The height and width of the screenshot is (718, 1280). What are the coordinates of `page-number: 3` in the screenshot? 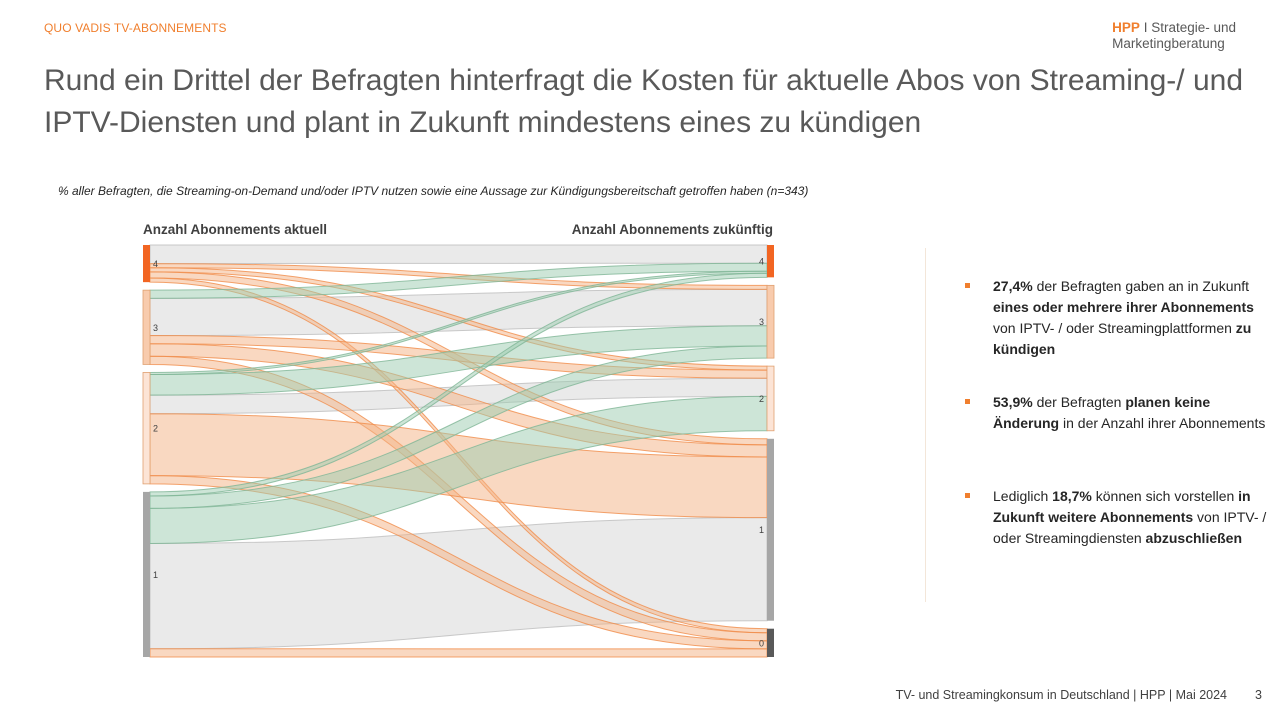 It's located at (1258, 695).